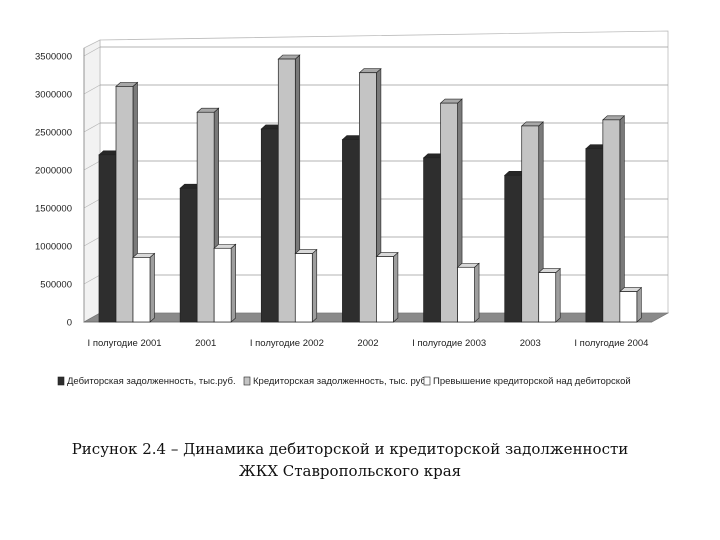 The height and width of the screenshot is (540, 720). Describe the element at coordinates (449, 343) in the screenshot. I see `x-category-label: I полугодие 2003` at that location.